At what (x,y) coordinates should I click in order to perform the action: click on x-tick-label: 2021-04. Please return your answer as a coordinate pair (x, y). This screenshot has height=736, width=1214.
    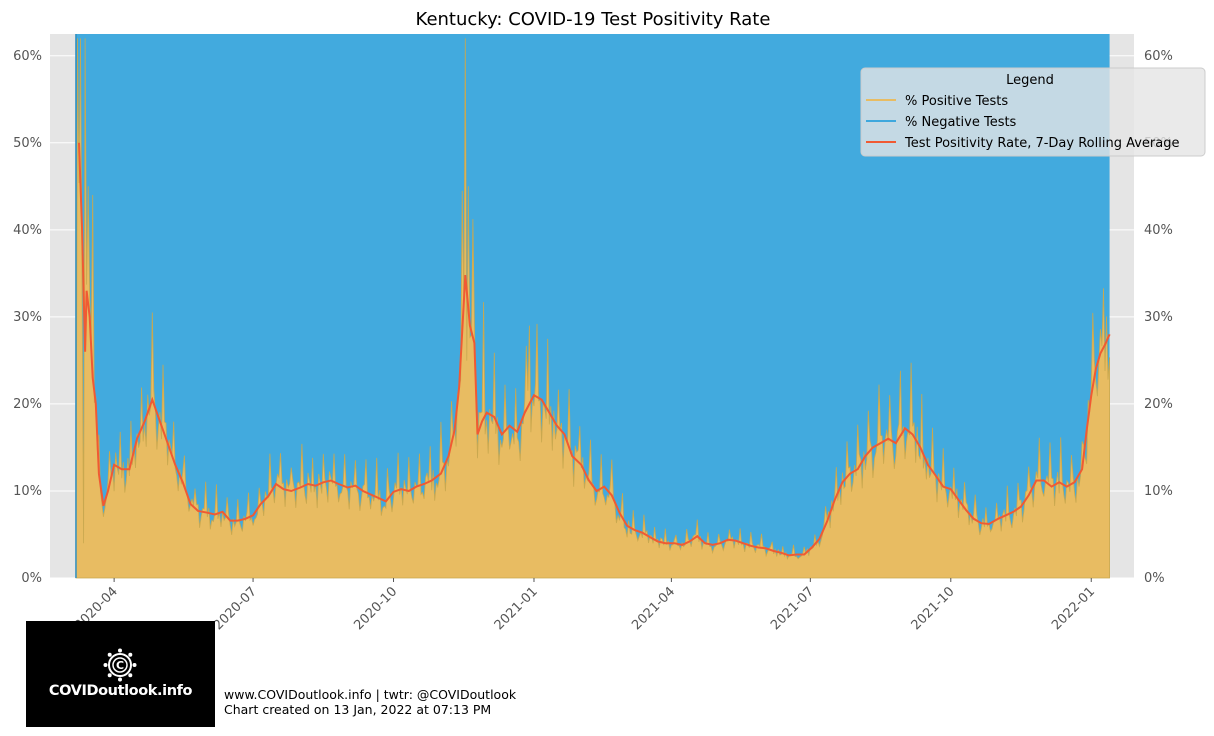
    Looking at the image, I should click on (653, 608).